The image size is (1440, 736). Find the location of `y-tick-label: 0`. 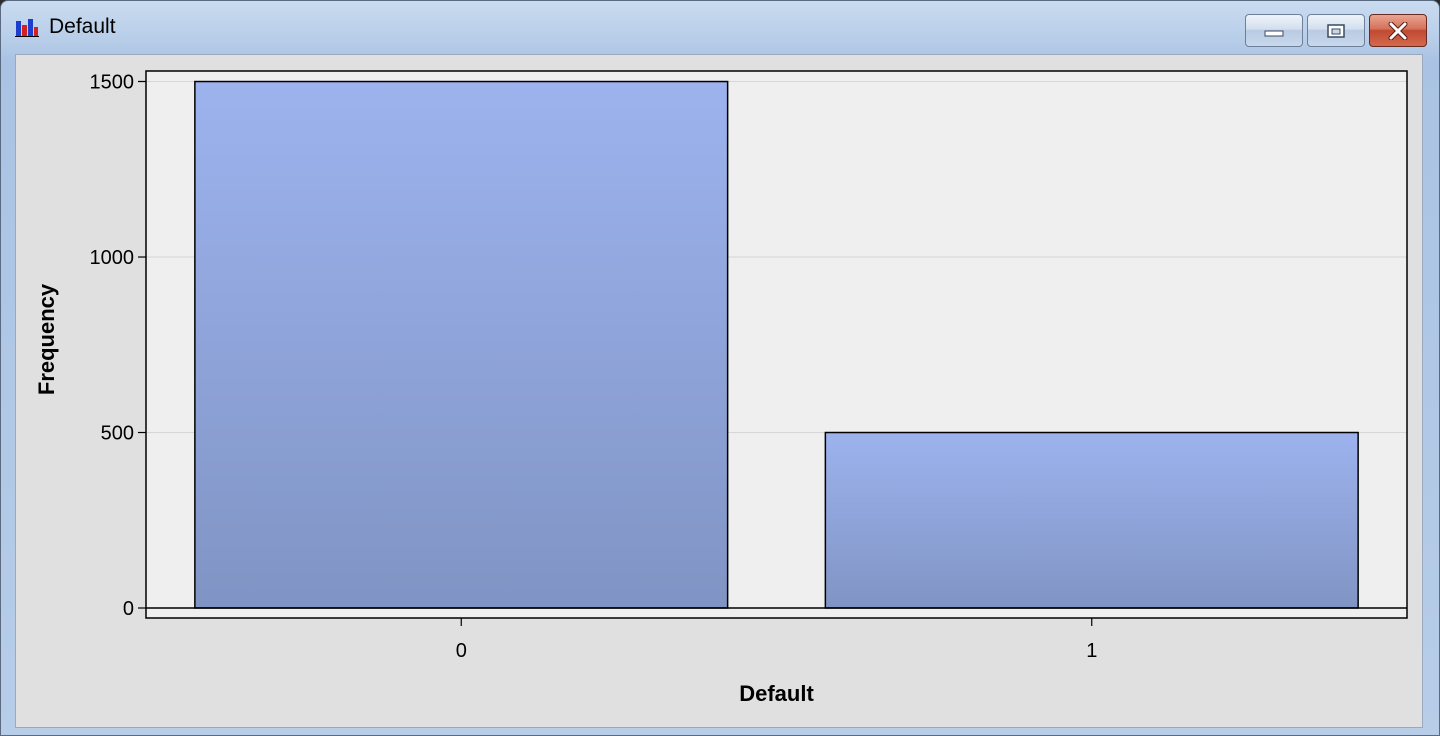

y-tick-label: 0 is located at coordinates (128, 609).